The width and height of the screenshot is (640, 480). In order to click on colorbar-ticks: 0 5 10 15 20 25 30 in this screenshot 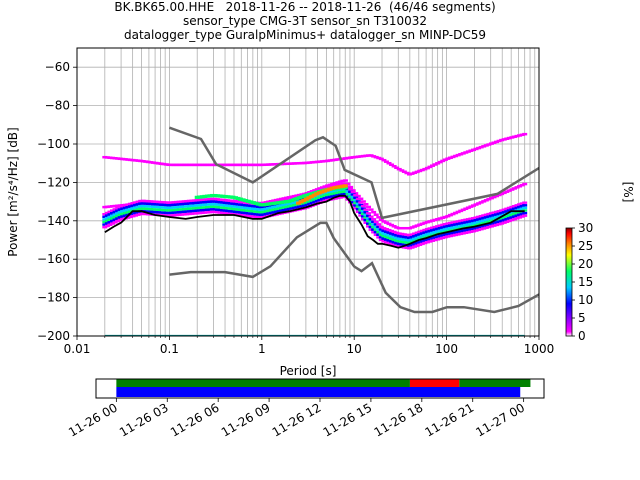, I will do `click(582, 282)`.